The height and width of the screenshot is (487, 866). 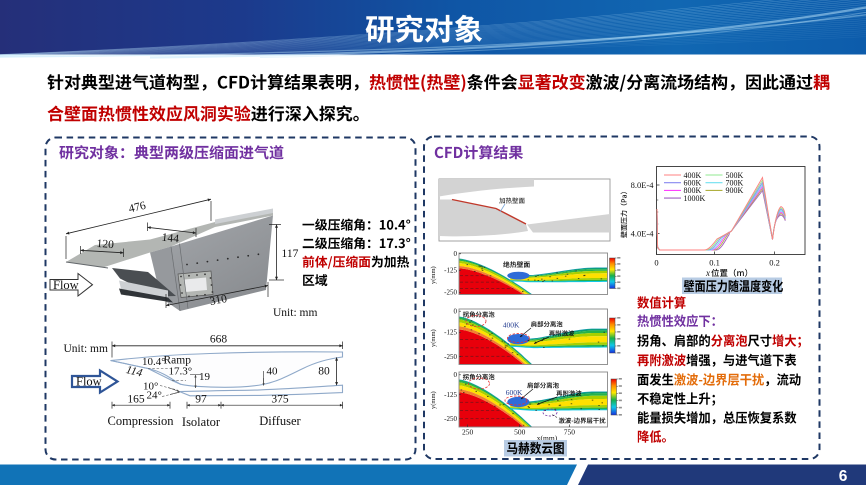 What do you see at coordinates (693, 190) in the screenshot?
I see `svg-text: 800K` at bounding box center [693, 190].